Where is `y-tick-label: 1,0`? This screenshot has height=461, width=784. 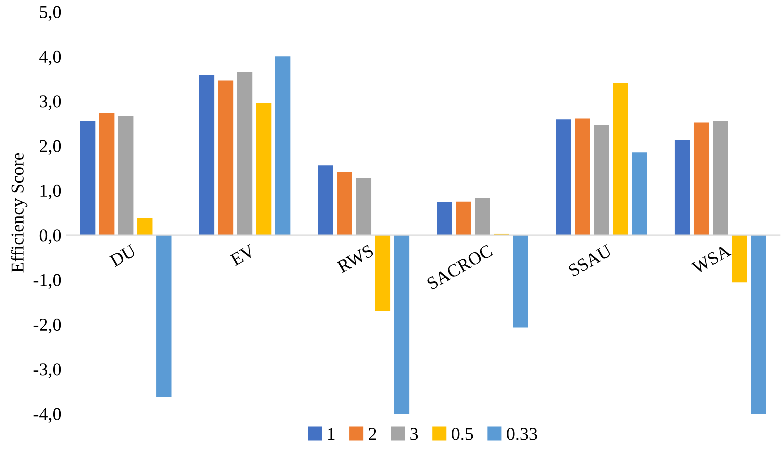 y-tick-label: 1,0 is located at coordinates (51, 192).